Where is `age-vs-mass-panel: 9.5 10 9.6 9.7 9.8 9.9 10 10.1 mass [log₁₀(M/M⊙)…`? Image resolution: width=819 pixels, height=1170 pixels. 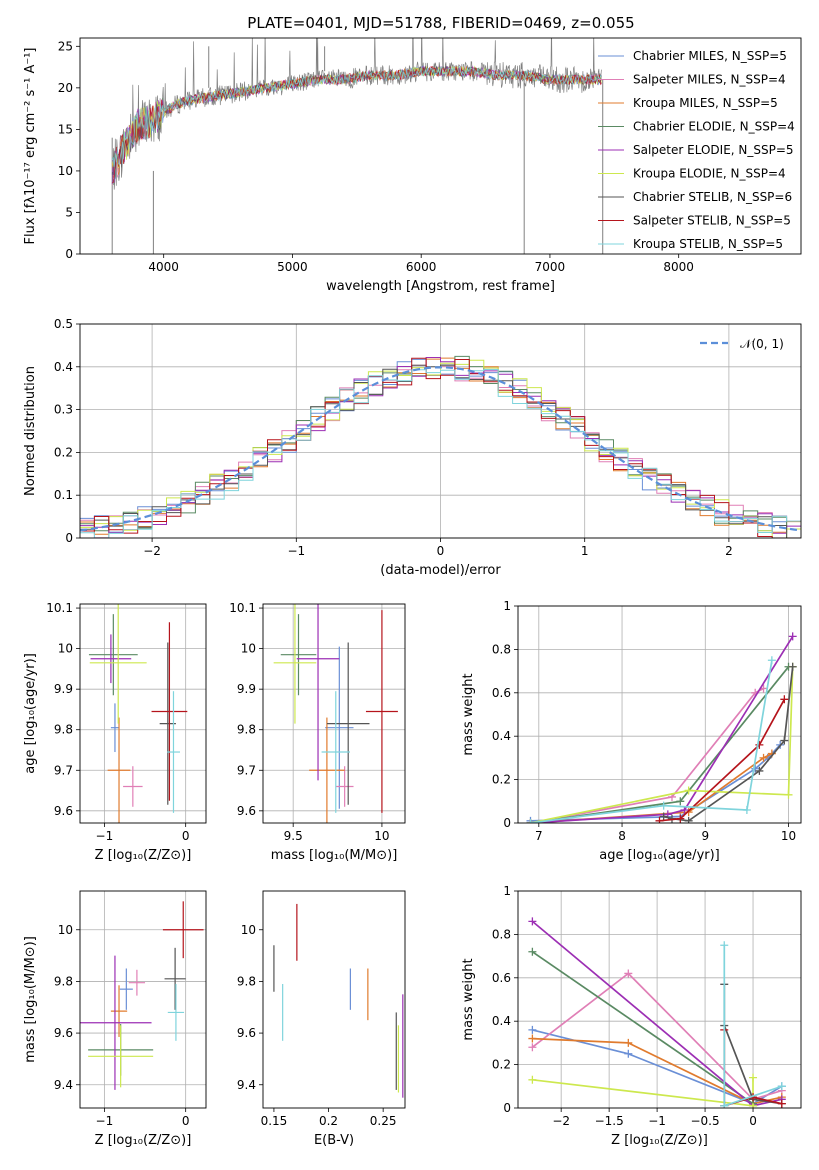
age-vs-mass-panel: 9.5 10 9.6 9.7 9.8 9.9 10 10.1 mass [log₁₀(M/M⊙)… is located at coordinates (317, 732).